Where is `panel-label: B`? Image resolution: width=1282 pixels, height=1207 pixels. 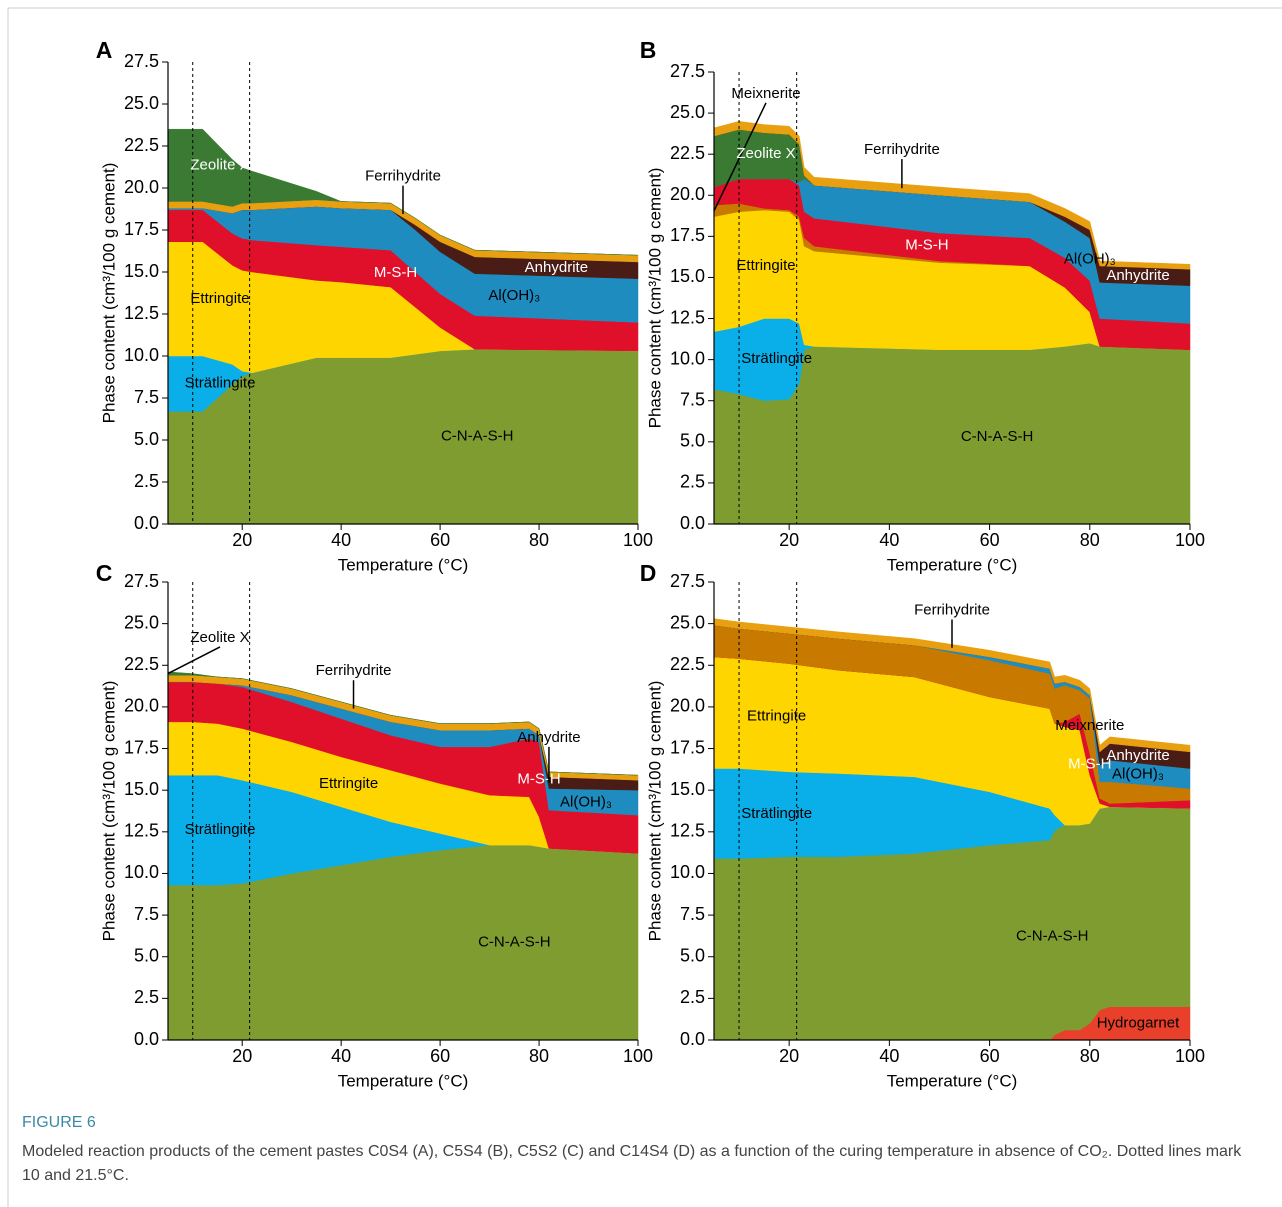
panel-label: B is located at coordinates (648, 50).